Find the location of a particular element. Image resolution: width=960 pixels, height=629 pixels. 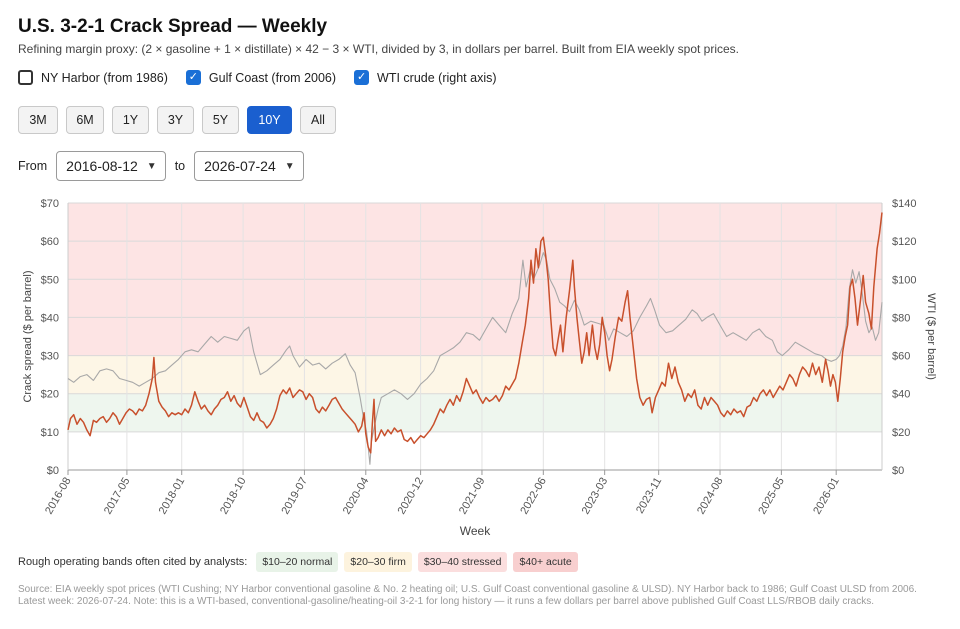

from-date-select: 2016-08-12 ▼ is located at coordinates (111, 166).